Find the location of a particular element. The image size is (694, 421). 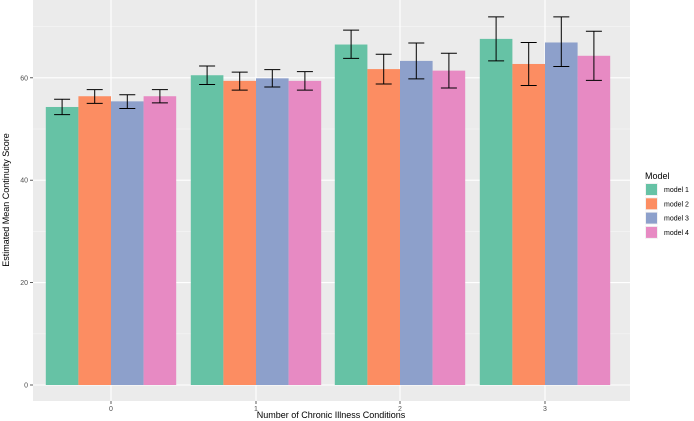

y-tick-label: 20 is located at coordinates (24, 283).